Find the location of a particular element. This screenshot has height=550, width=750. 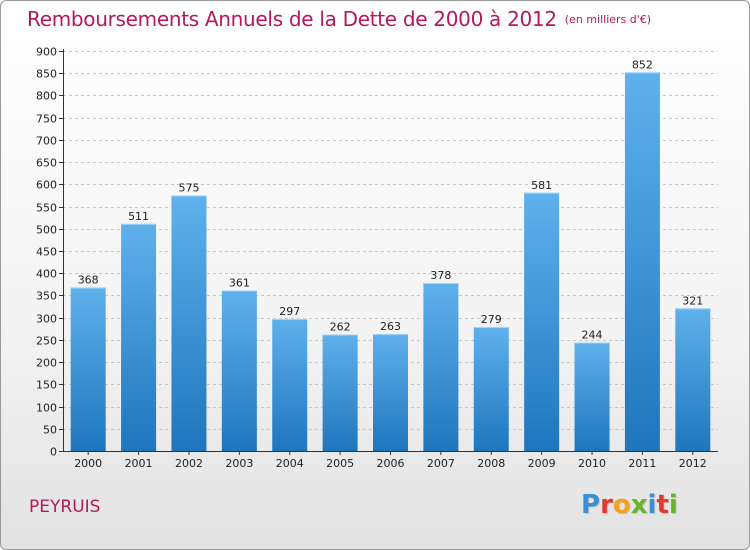

bar-value-label: 244 is located at coordinates (592, 335).